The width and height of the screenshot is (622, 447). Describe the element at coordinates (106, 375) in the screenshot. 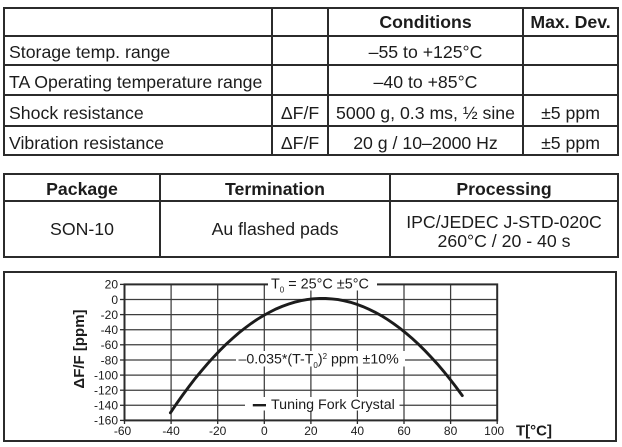

I see `svg-text: -100` at that location.